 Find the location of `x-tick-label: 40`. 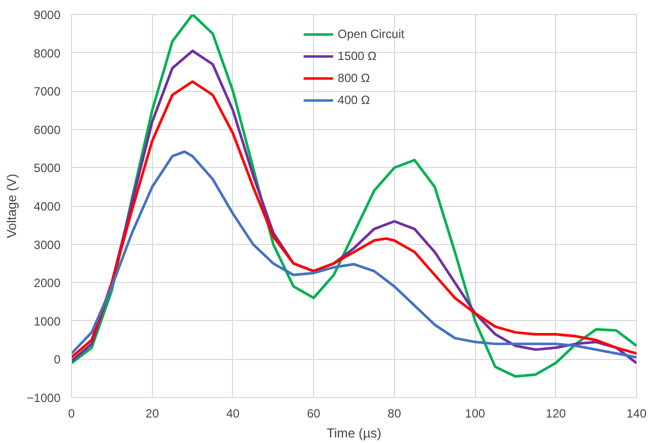

x-tick-label: 40 is located at coordinates (233, 413).